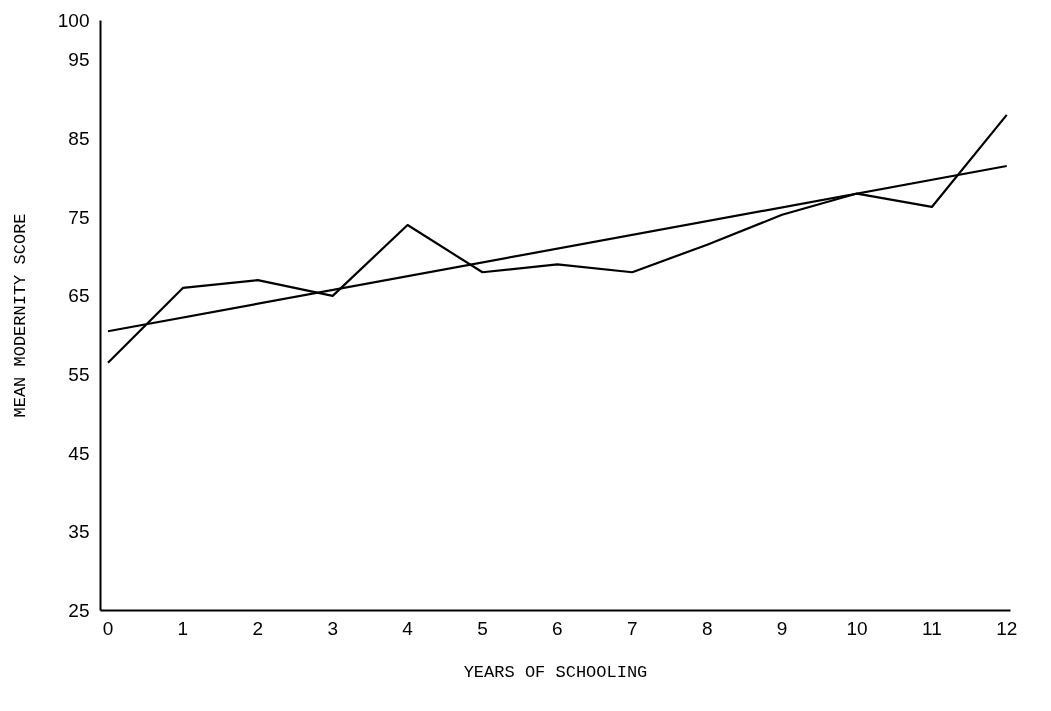  Describe the element at coordinates (782, 628) in the screenshot. I see `x-tick-label: 9` at that location.